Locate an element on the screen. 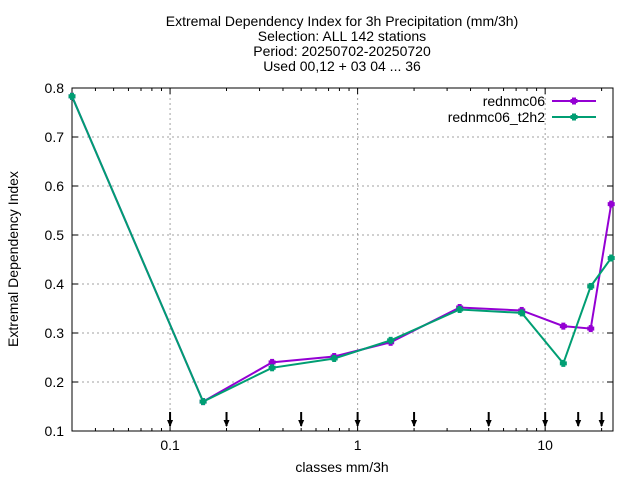 The width and height of the screenshot is (640, 480). class-markers is located at coordinates (386, 419).